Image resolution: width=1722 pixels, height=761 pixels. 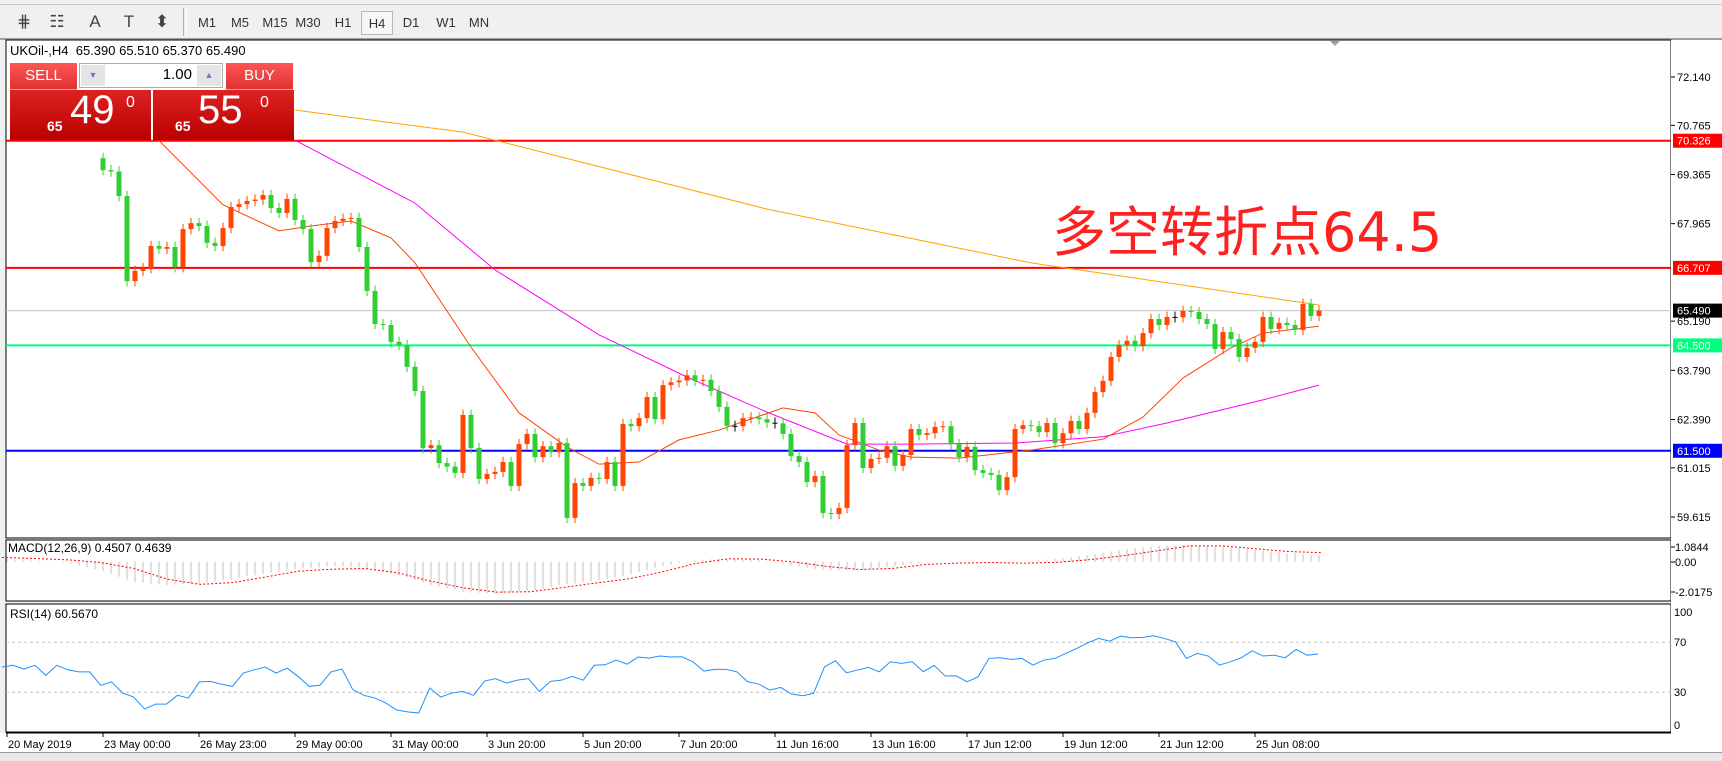 I want to click on timeframe-h4: H4, so click(x=377, y=23).